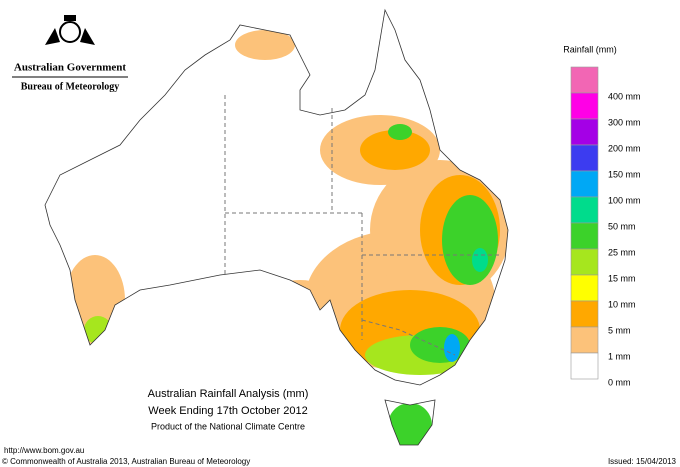 This screenshot has height=467, width=680. What do you see at coordinates (590, 49) in the screenshot?
I see `legend-title: Rainfall (mm)` at bounding box center [590, 49].